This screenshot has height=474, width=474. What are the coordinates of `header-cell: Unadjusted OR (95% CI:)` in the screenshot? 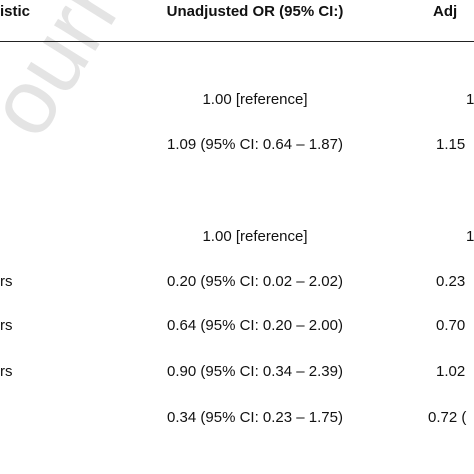 It's located at (255, 11).